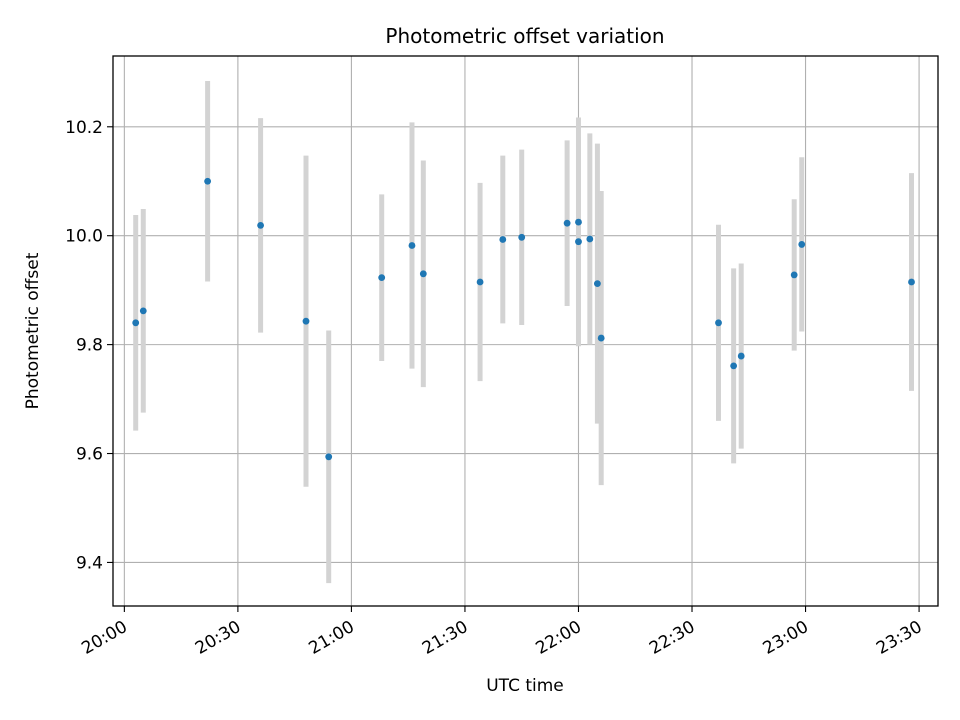  I want to click on x-axis-label: UTC time, so click(525, 686).